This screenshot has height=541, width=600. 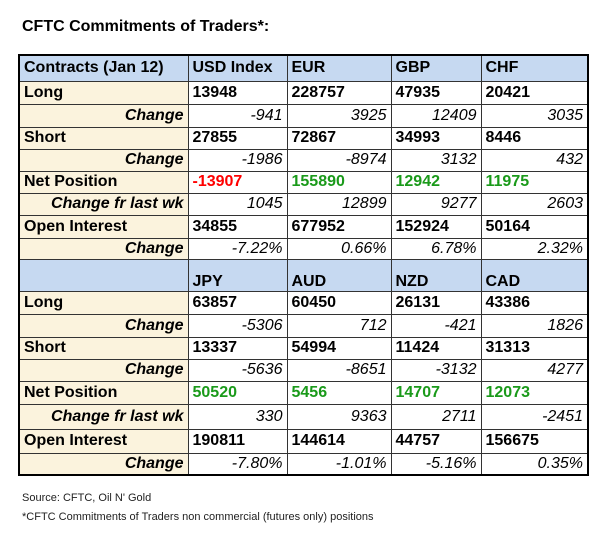 What do you see at coordinates (339, 226) in the screenshot?
I see `cell-value: 677952` at bounding box center [339, 226].